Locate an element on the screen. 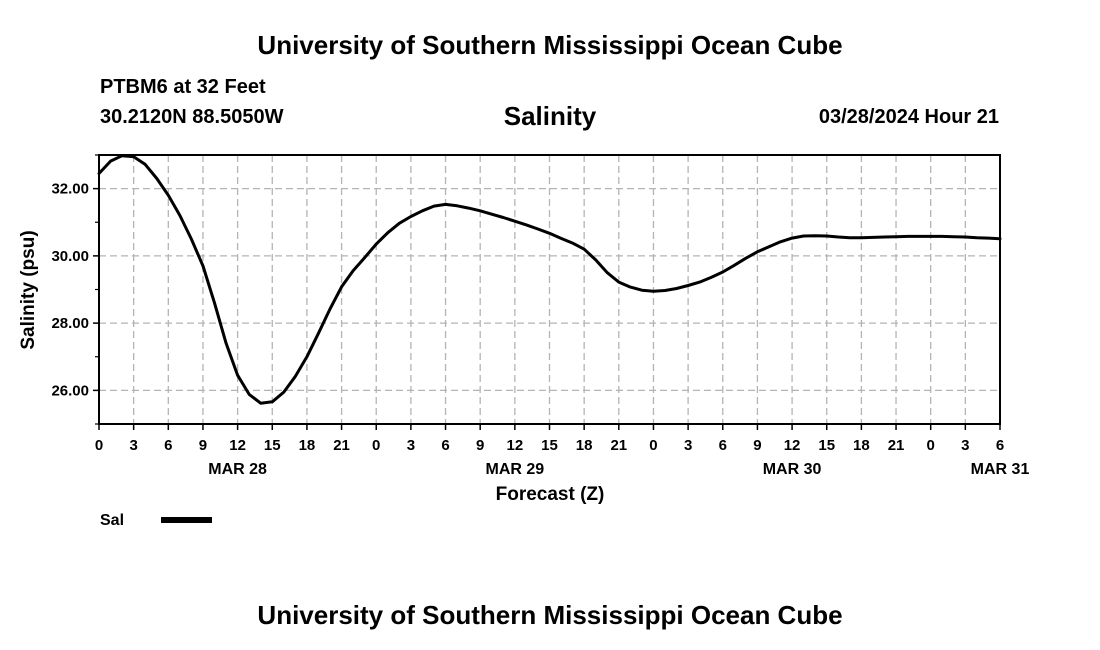 This screenshot has height=650, width=1100. y-tick-label: 28.00 is located at coordinates (70, 323).